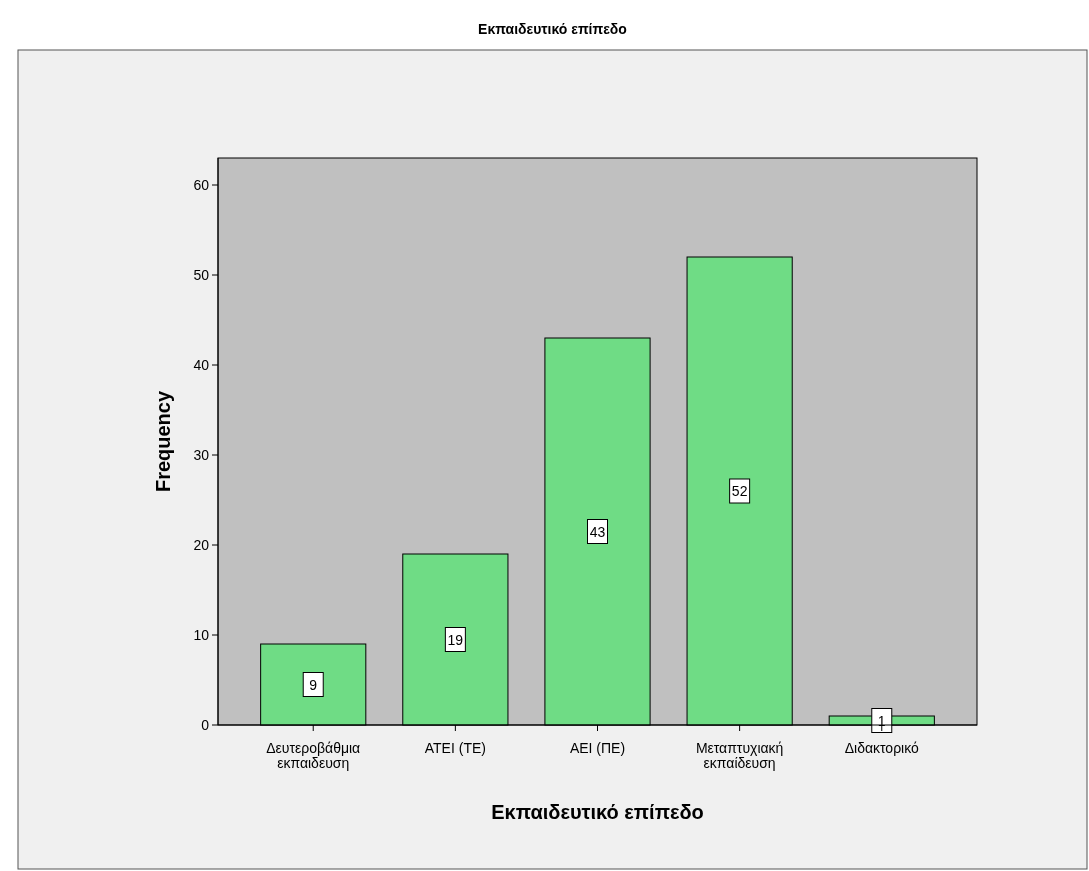 Image resolution: width=1089 pixels, height=871 pixels. What do you see at coordinates (881, 720) in the screenshot?
I see `data-label: 1` at bounding box center [881, 720].